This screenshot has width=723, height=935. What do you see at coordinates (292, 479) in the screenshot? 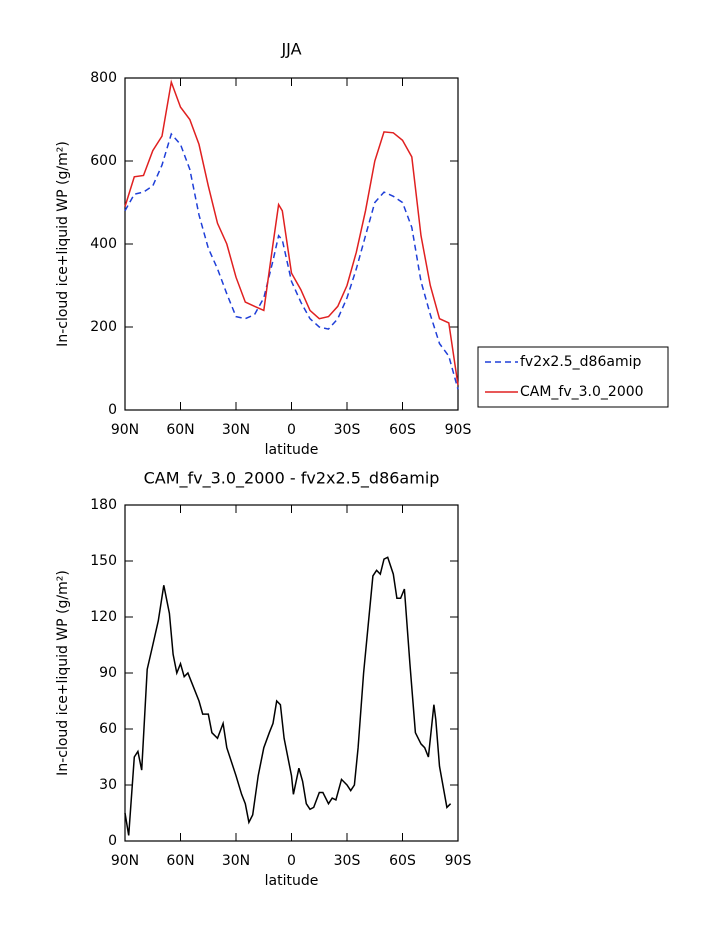
I see `chart-title: CAM_fv_3.0_2000 - fv2x2.5_d86amip` at bounding box center [292, 479].